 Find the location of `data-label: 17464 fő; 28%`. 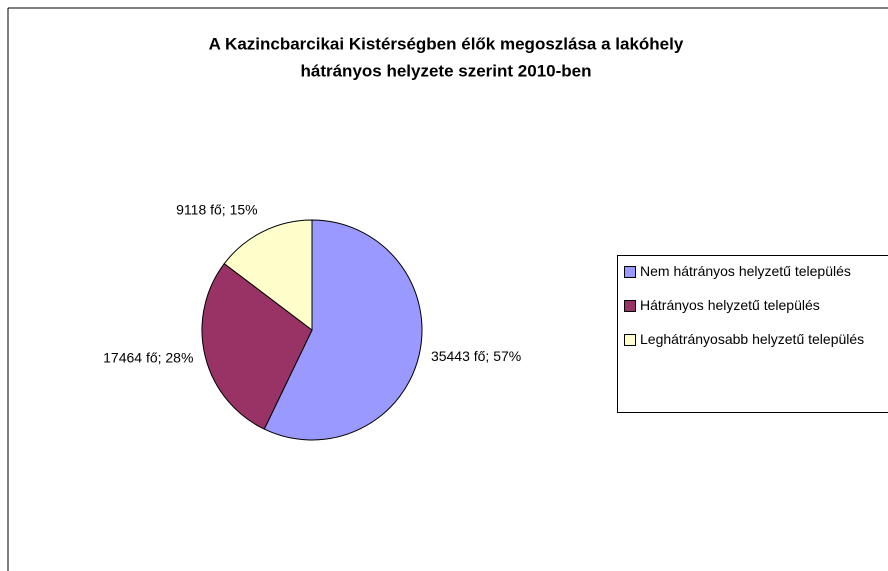

data-label: 17464 fő; 28% is located at coordinates (148, 357).